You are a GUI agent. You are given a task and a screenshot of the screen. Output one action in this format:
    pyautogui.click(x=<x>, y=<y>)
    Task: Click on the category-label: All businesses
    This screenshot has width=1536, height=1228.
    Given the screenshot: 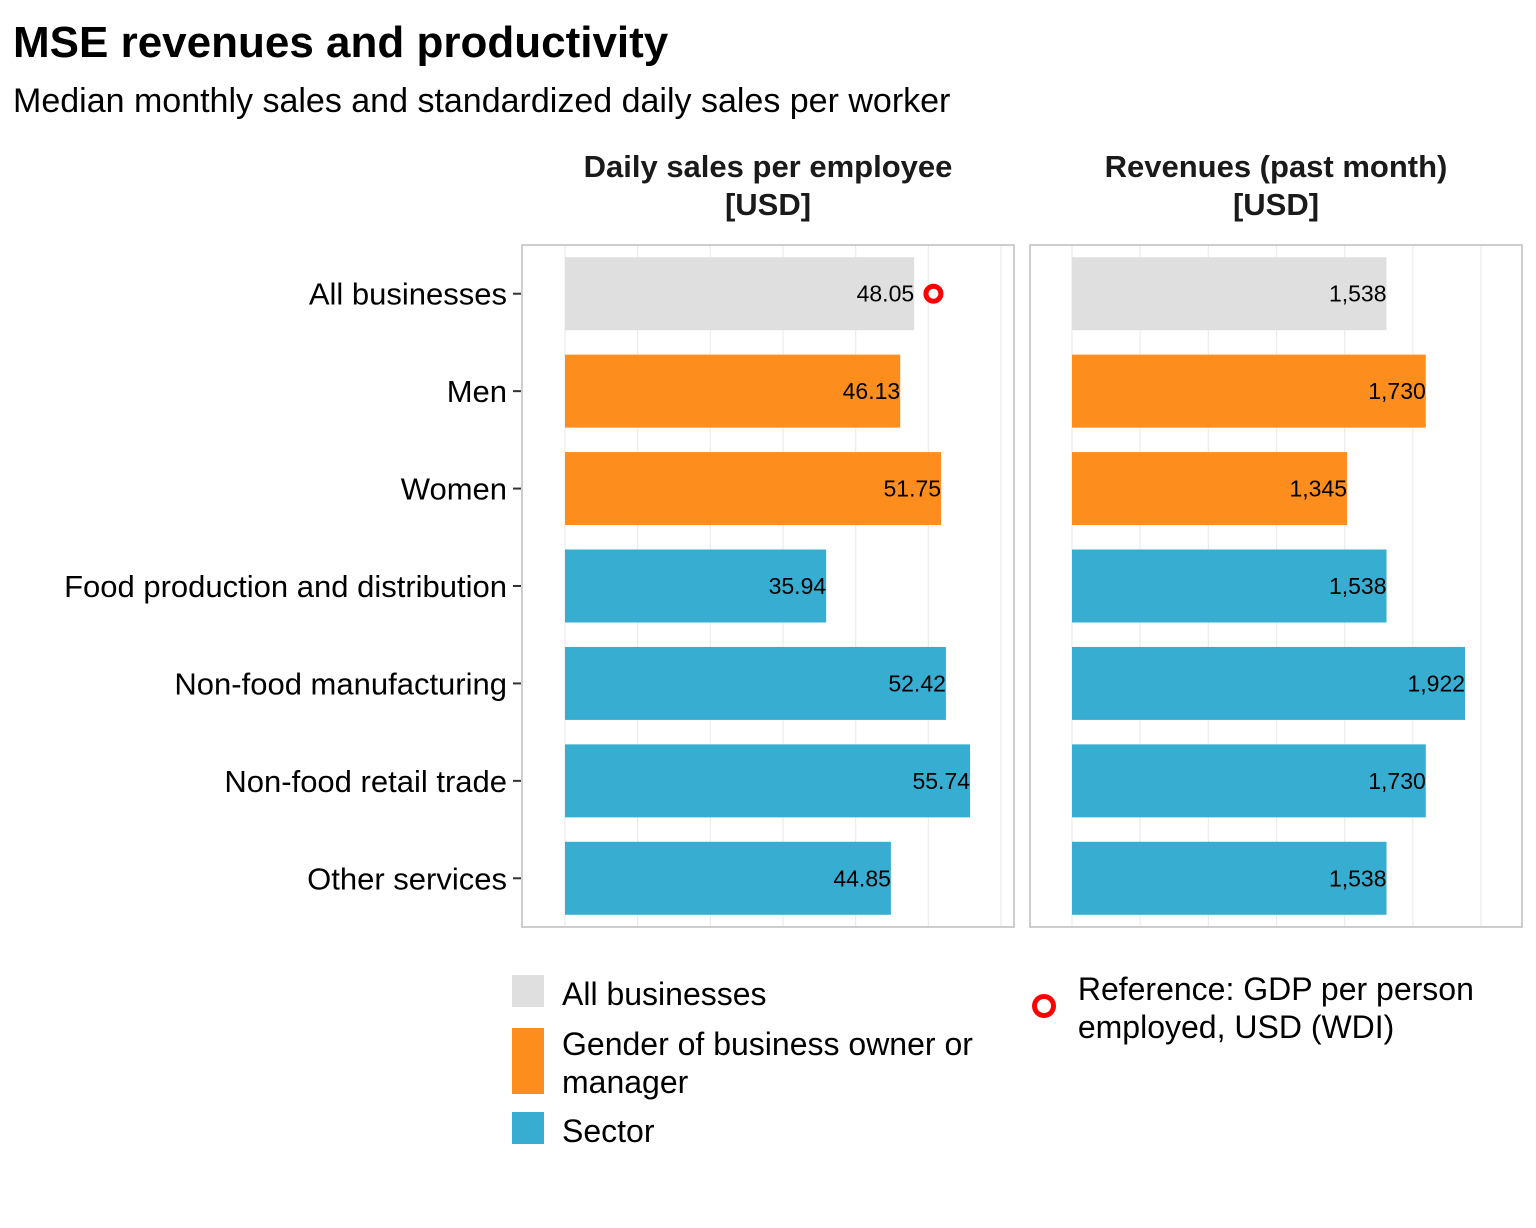 What is the action you would take?
    pyautogui.click(x=408, y=294)
    